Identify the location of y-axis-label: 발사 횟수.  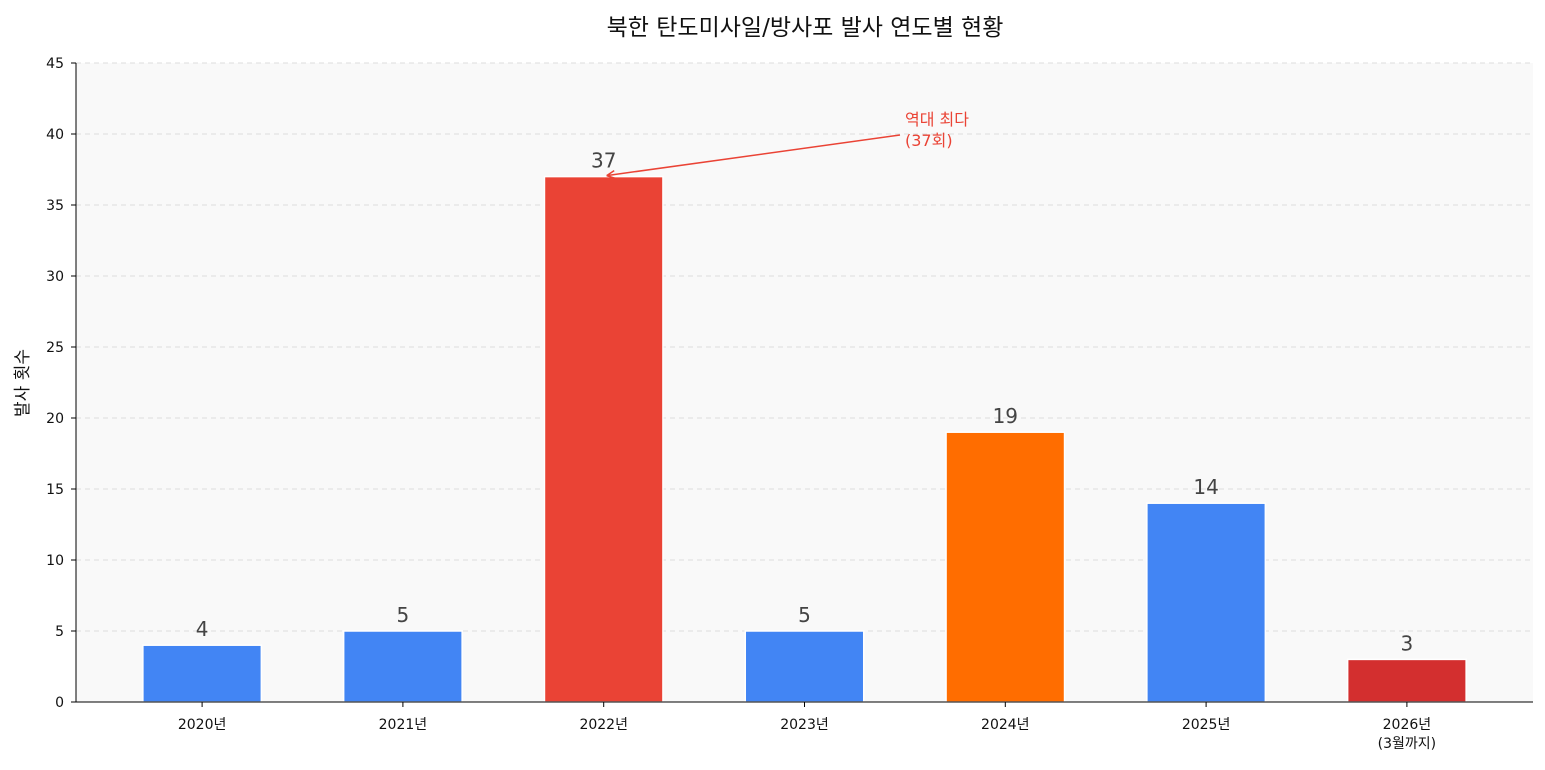
(23, 383).